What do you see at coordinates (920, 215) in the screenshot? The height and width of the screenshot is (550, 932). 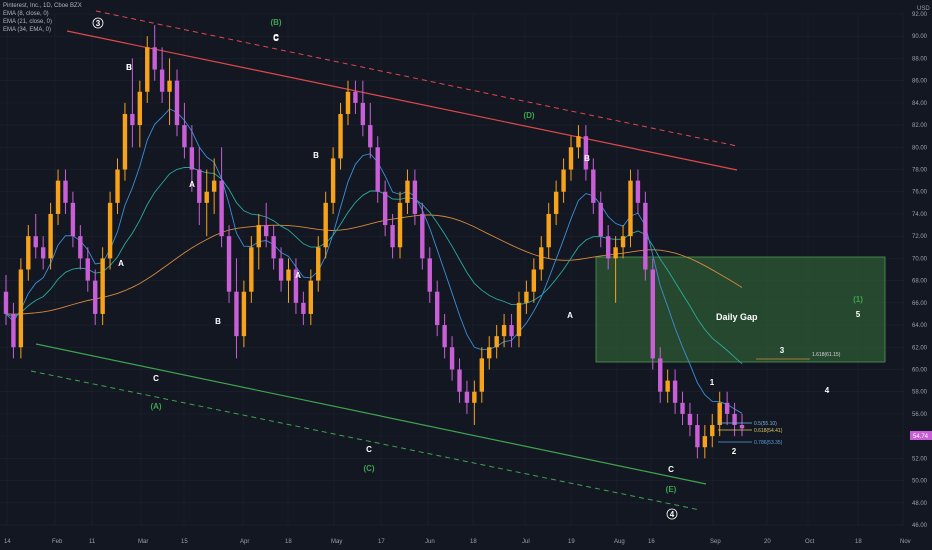 I see `y-tick-label: 74.00` at bounding box center [920, 215].